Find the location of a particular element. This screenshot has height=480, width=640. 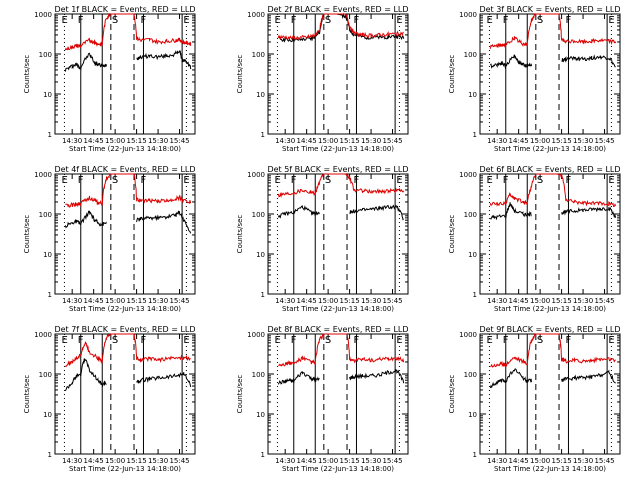

plot-title: Det 8f BLACK = Events, RED = LLD is located at coordinates (337, 329).